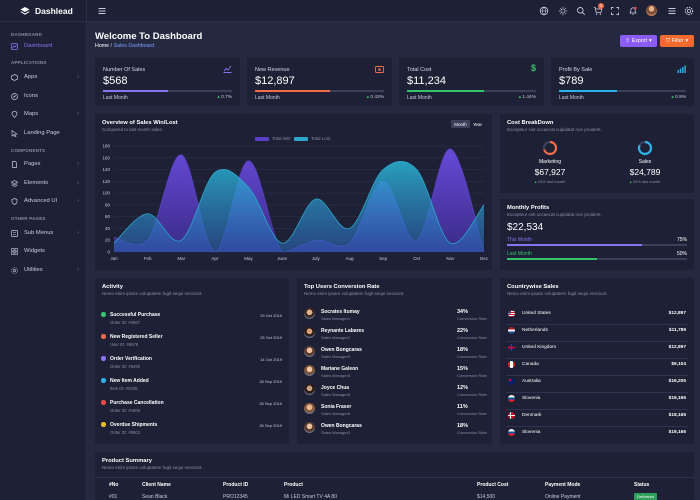 The image size is (700, 500). What do you see at coordinates (43, 270) in the screenshot?
I see `sidebar-item-utilities: Utilities ›` at bounding box center [43, 270].